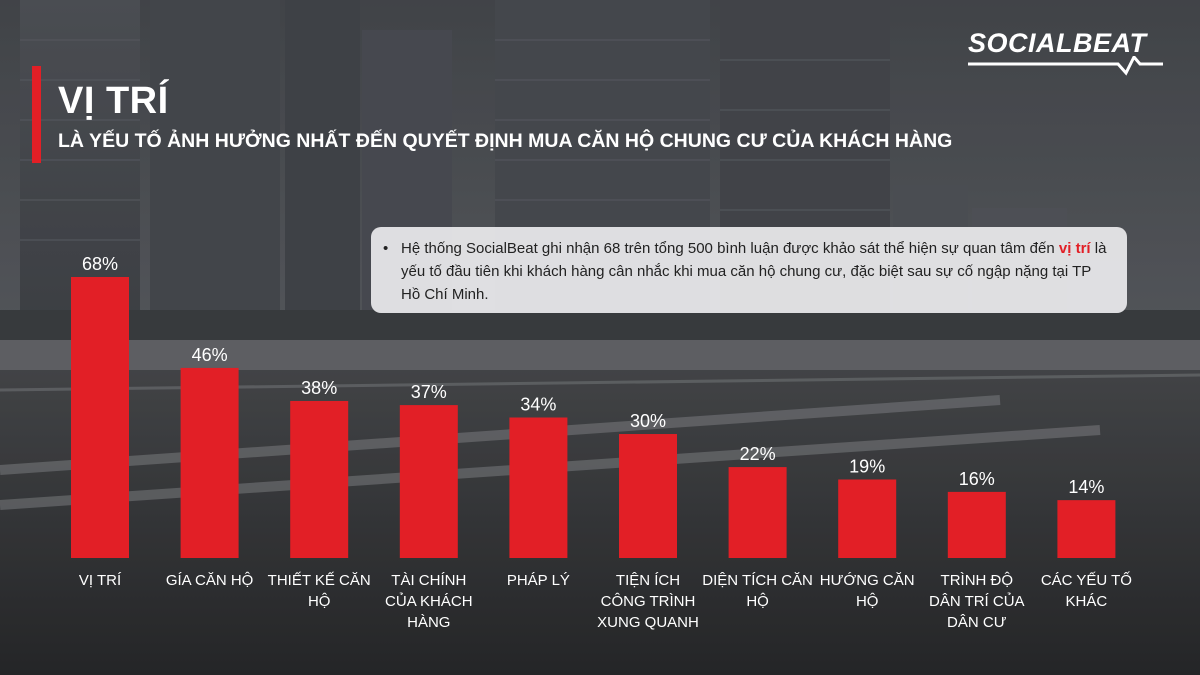  What do you see at coordinates (113, 101) in the screenshot?
I see `page-title: VỊ TRÍ` at bounding box center [113, 101].